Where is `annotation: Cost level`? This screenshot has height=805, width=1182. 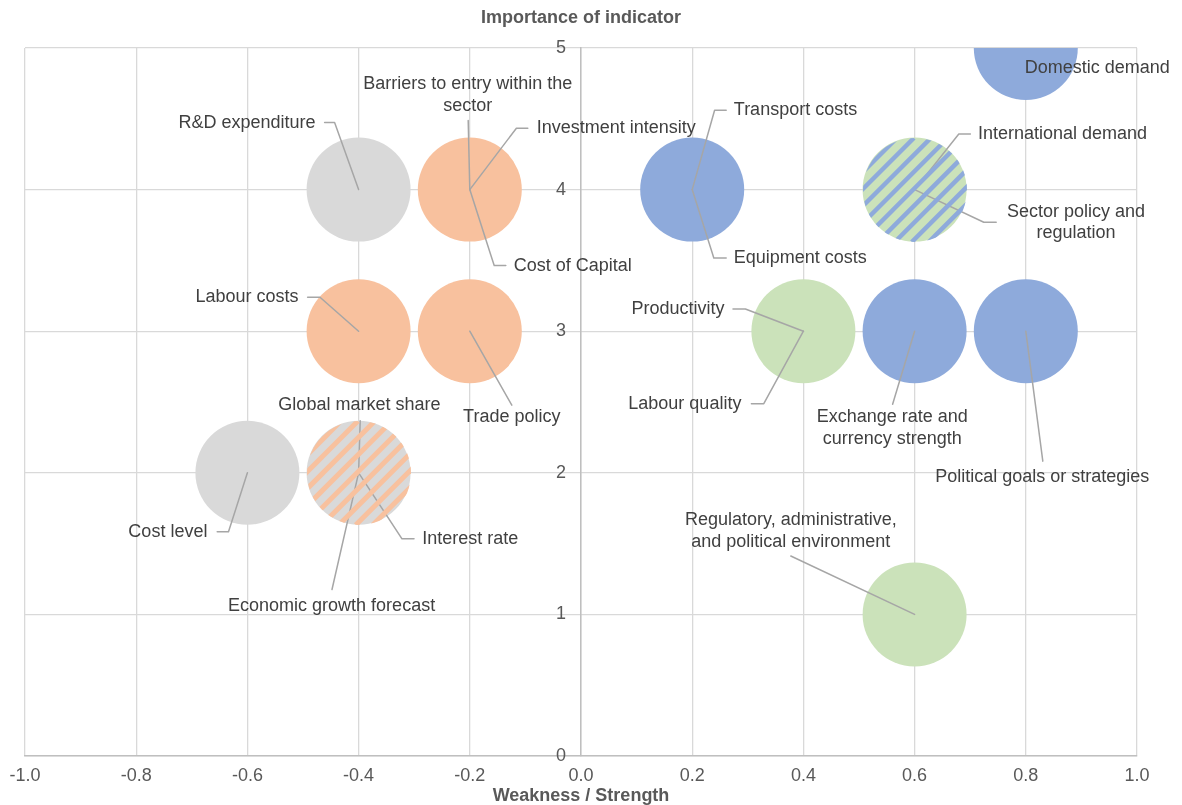
annotation: Cost level is located at coordinates (168, 530).